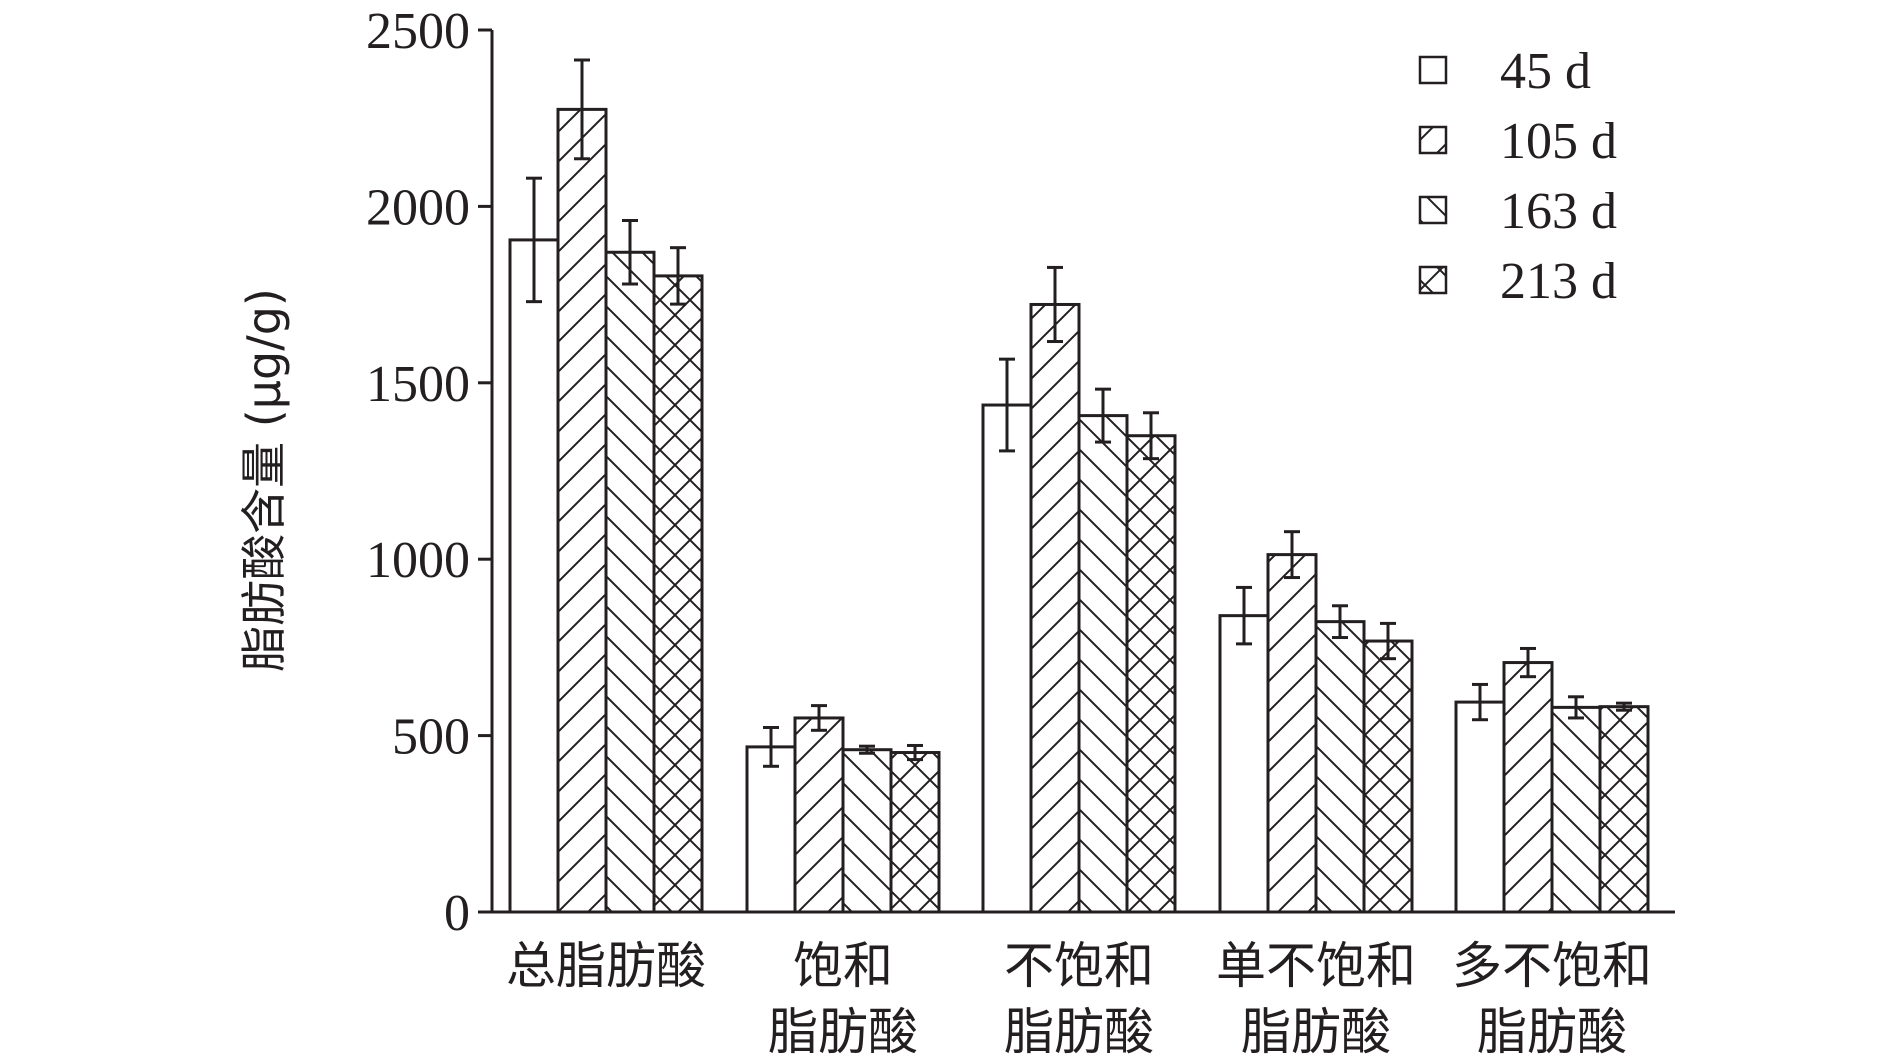 The width and height of the screenshot is (1890, 1063). Describe the element at coordinates (264, 480) in the screenshot. I see `y-axis-label: 脂肪酸含量 (μg/g)` at that location.